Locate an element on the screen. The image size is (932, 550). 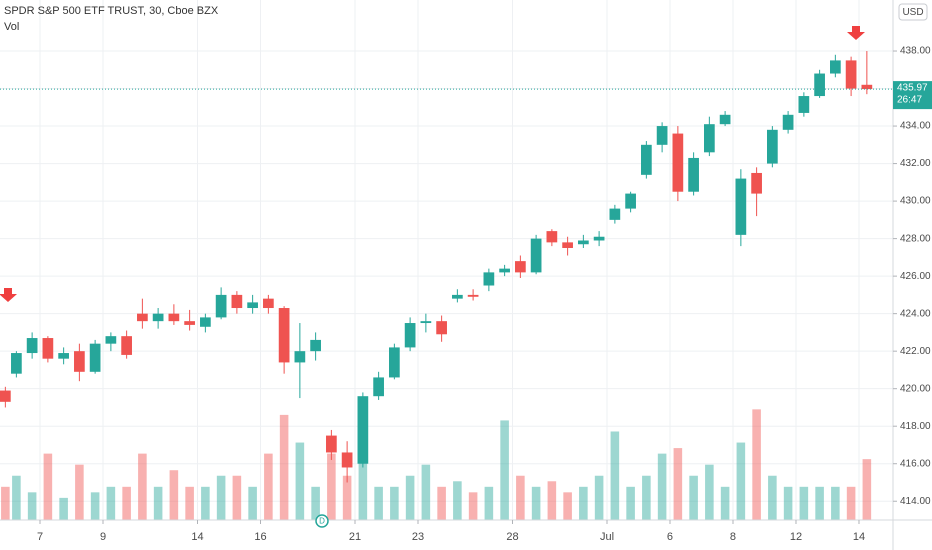
dividend-label: D is located at coordinates (322, 521).